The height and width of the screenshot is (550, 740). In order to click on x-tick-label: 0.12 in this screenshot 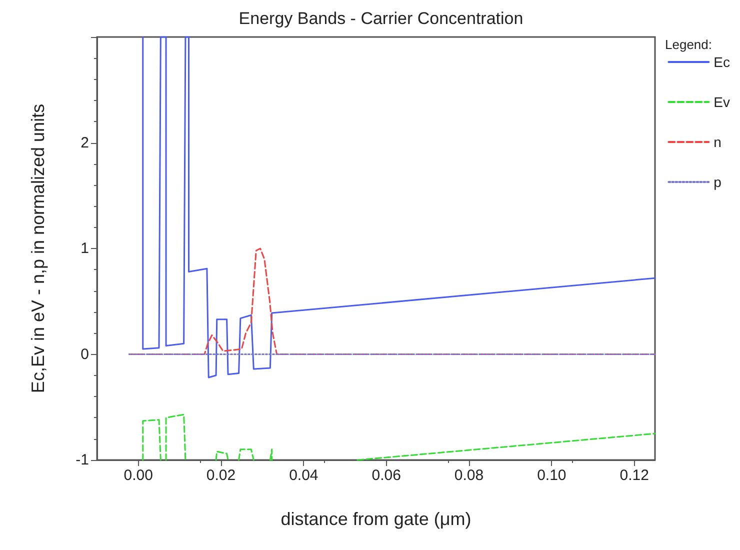, I will do `click(634, 475)`.